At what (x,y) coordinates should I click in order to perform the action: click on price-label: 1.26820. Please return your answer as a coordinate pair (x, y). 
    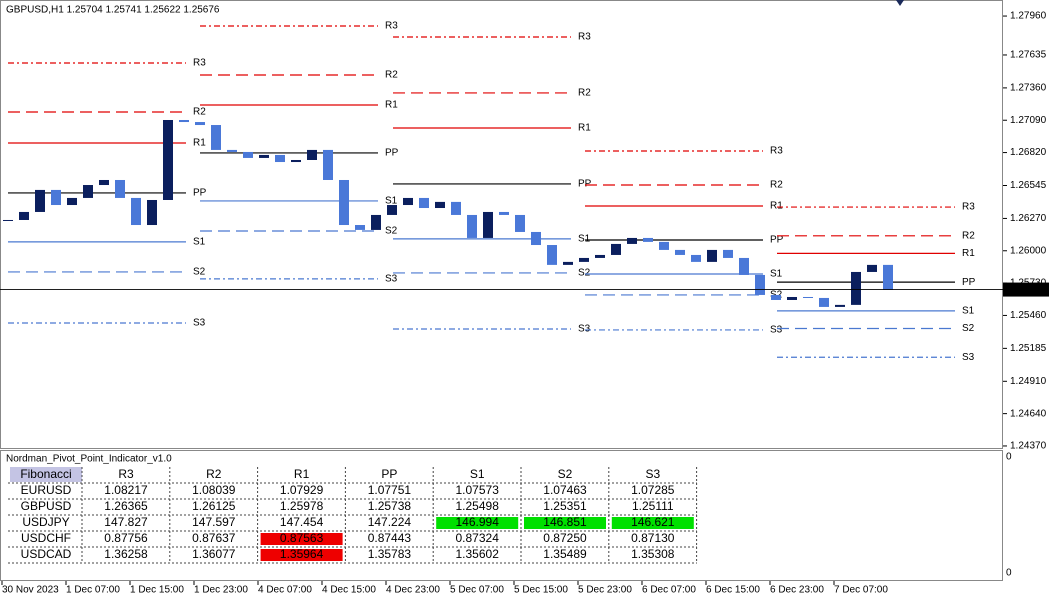
    Looking at the image, I should click on (1028, 152).